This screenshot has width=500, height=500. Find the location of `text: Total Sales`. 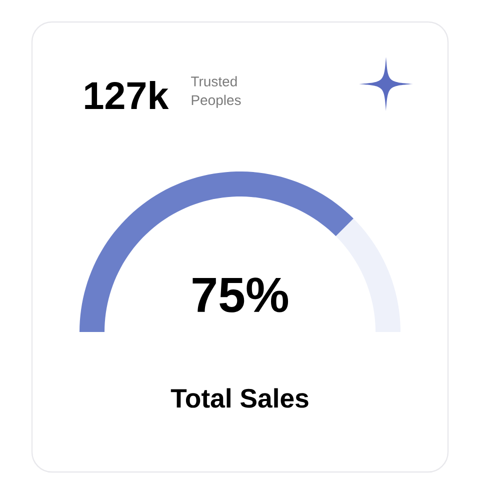

text: Total Sales is located at coordinates (239, 398).